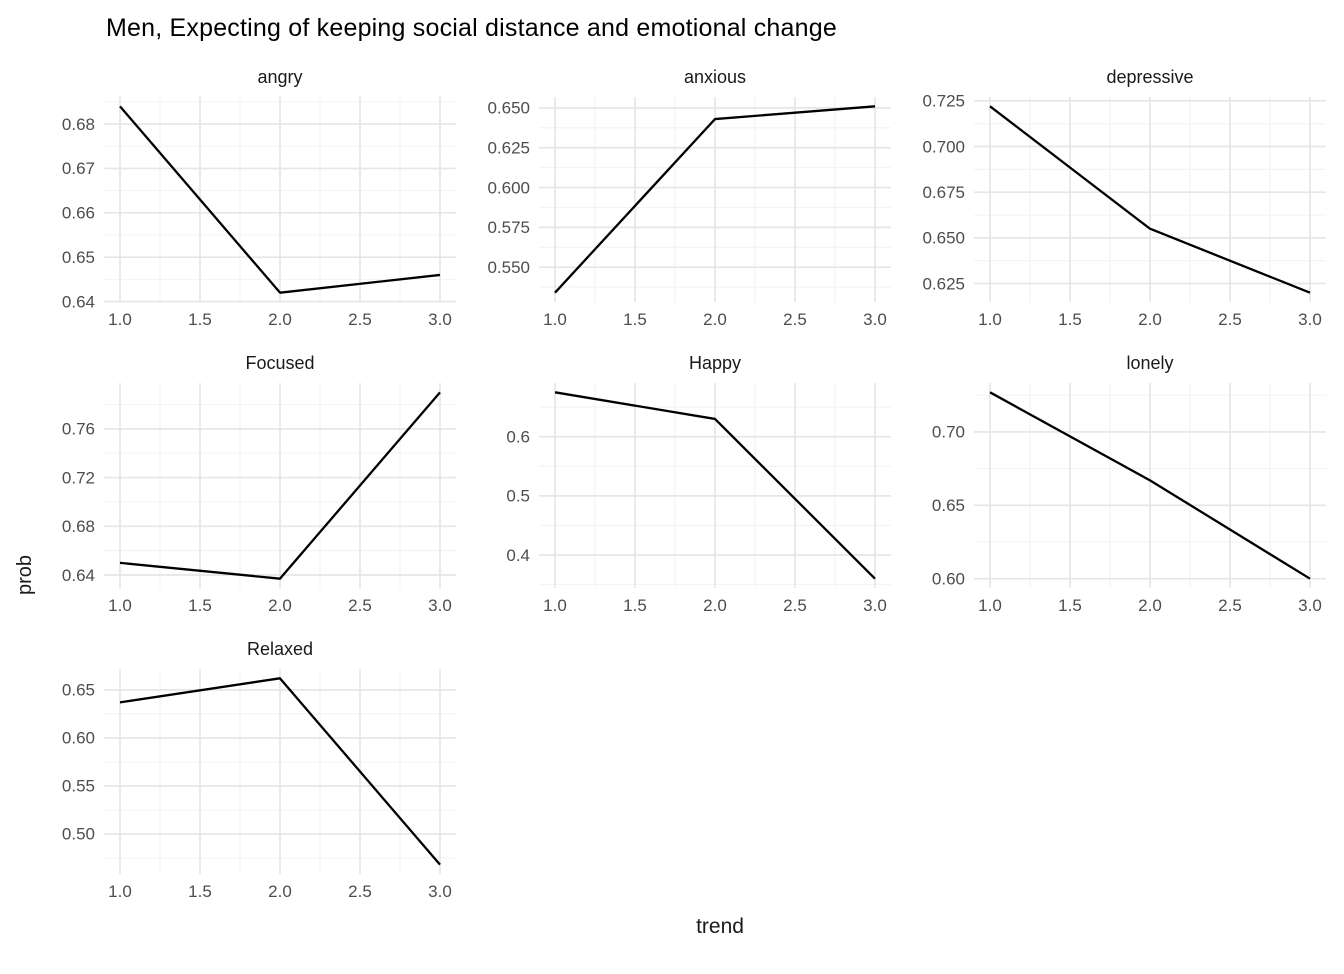 This screenshot has height=974, width=1344. Describe the element at coordinates (518, 436) in the screenshot. I see `y-tick-label: 0.6` at that location.